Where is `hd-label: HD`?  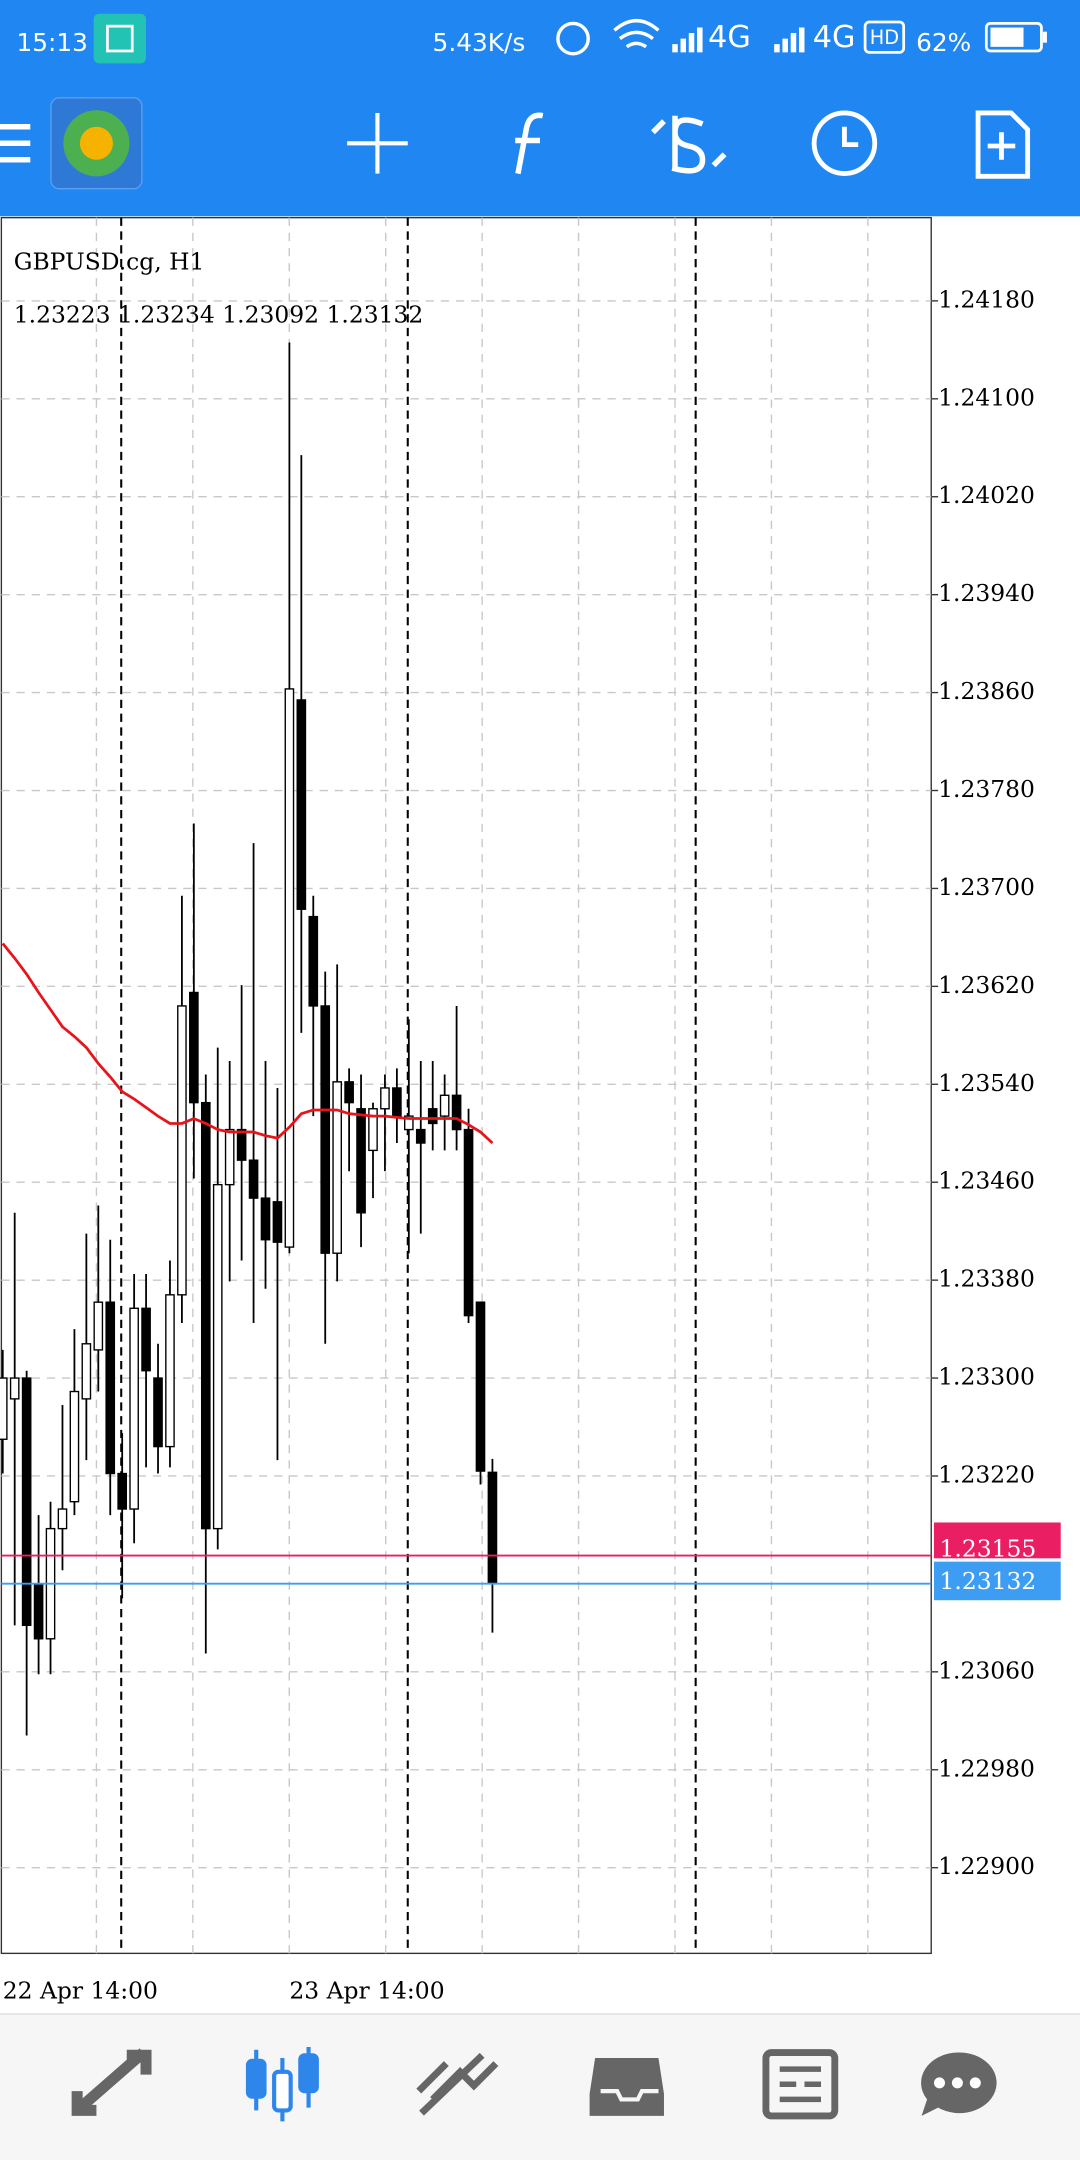 hd-label: HD is located at coordinates (884, 37).